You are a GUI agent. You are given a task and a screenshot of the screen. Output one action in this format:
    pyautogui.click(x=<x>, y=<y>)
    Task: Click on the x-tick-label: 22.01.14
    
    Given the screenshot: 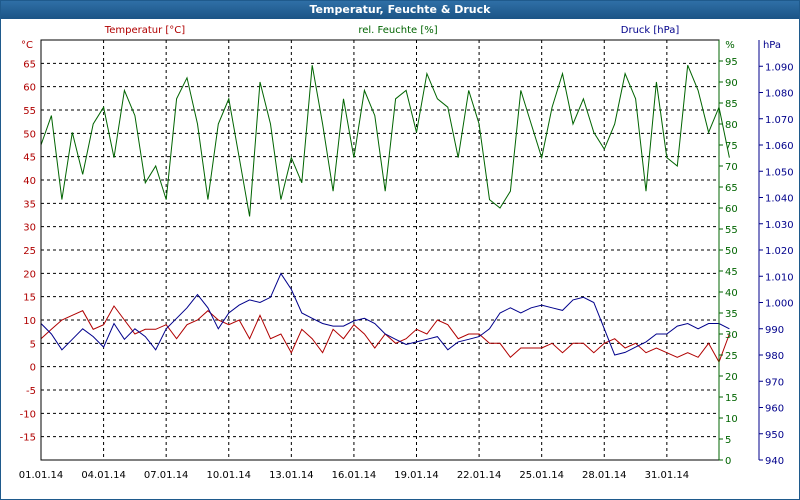 What is the action you would take?
    pyautogui.click(x=479, y=475)
    